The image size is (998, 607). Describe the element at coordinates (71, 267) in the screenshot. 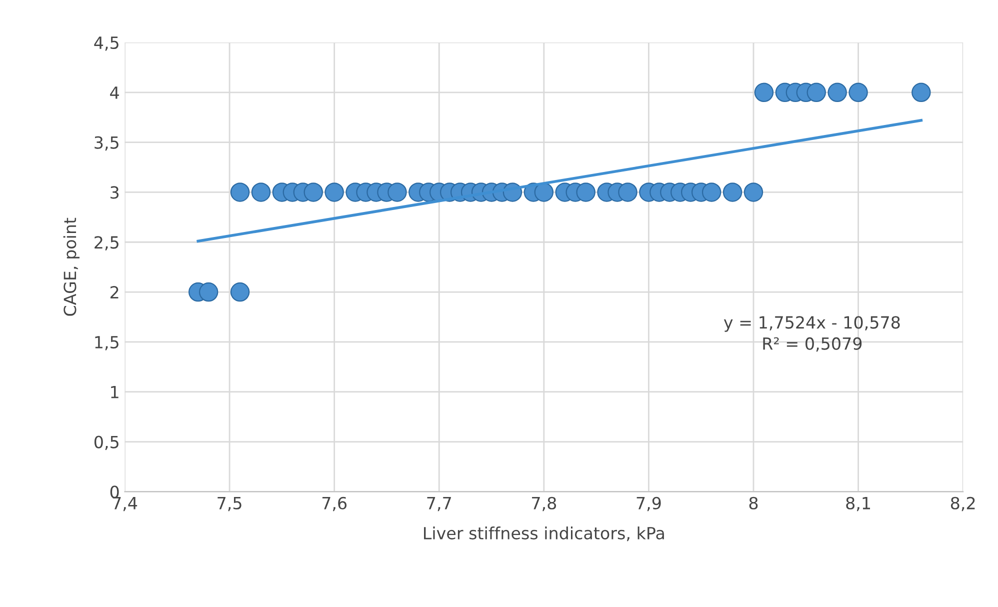

I see `y-axis-title: CAGE, point` at that location.